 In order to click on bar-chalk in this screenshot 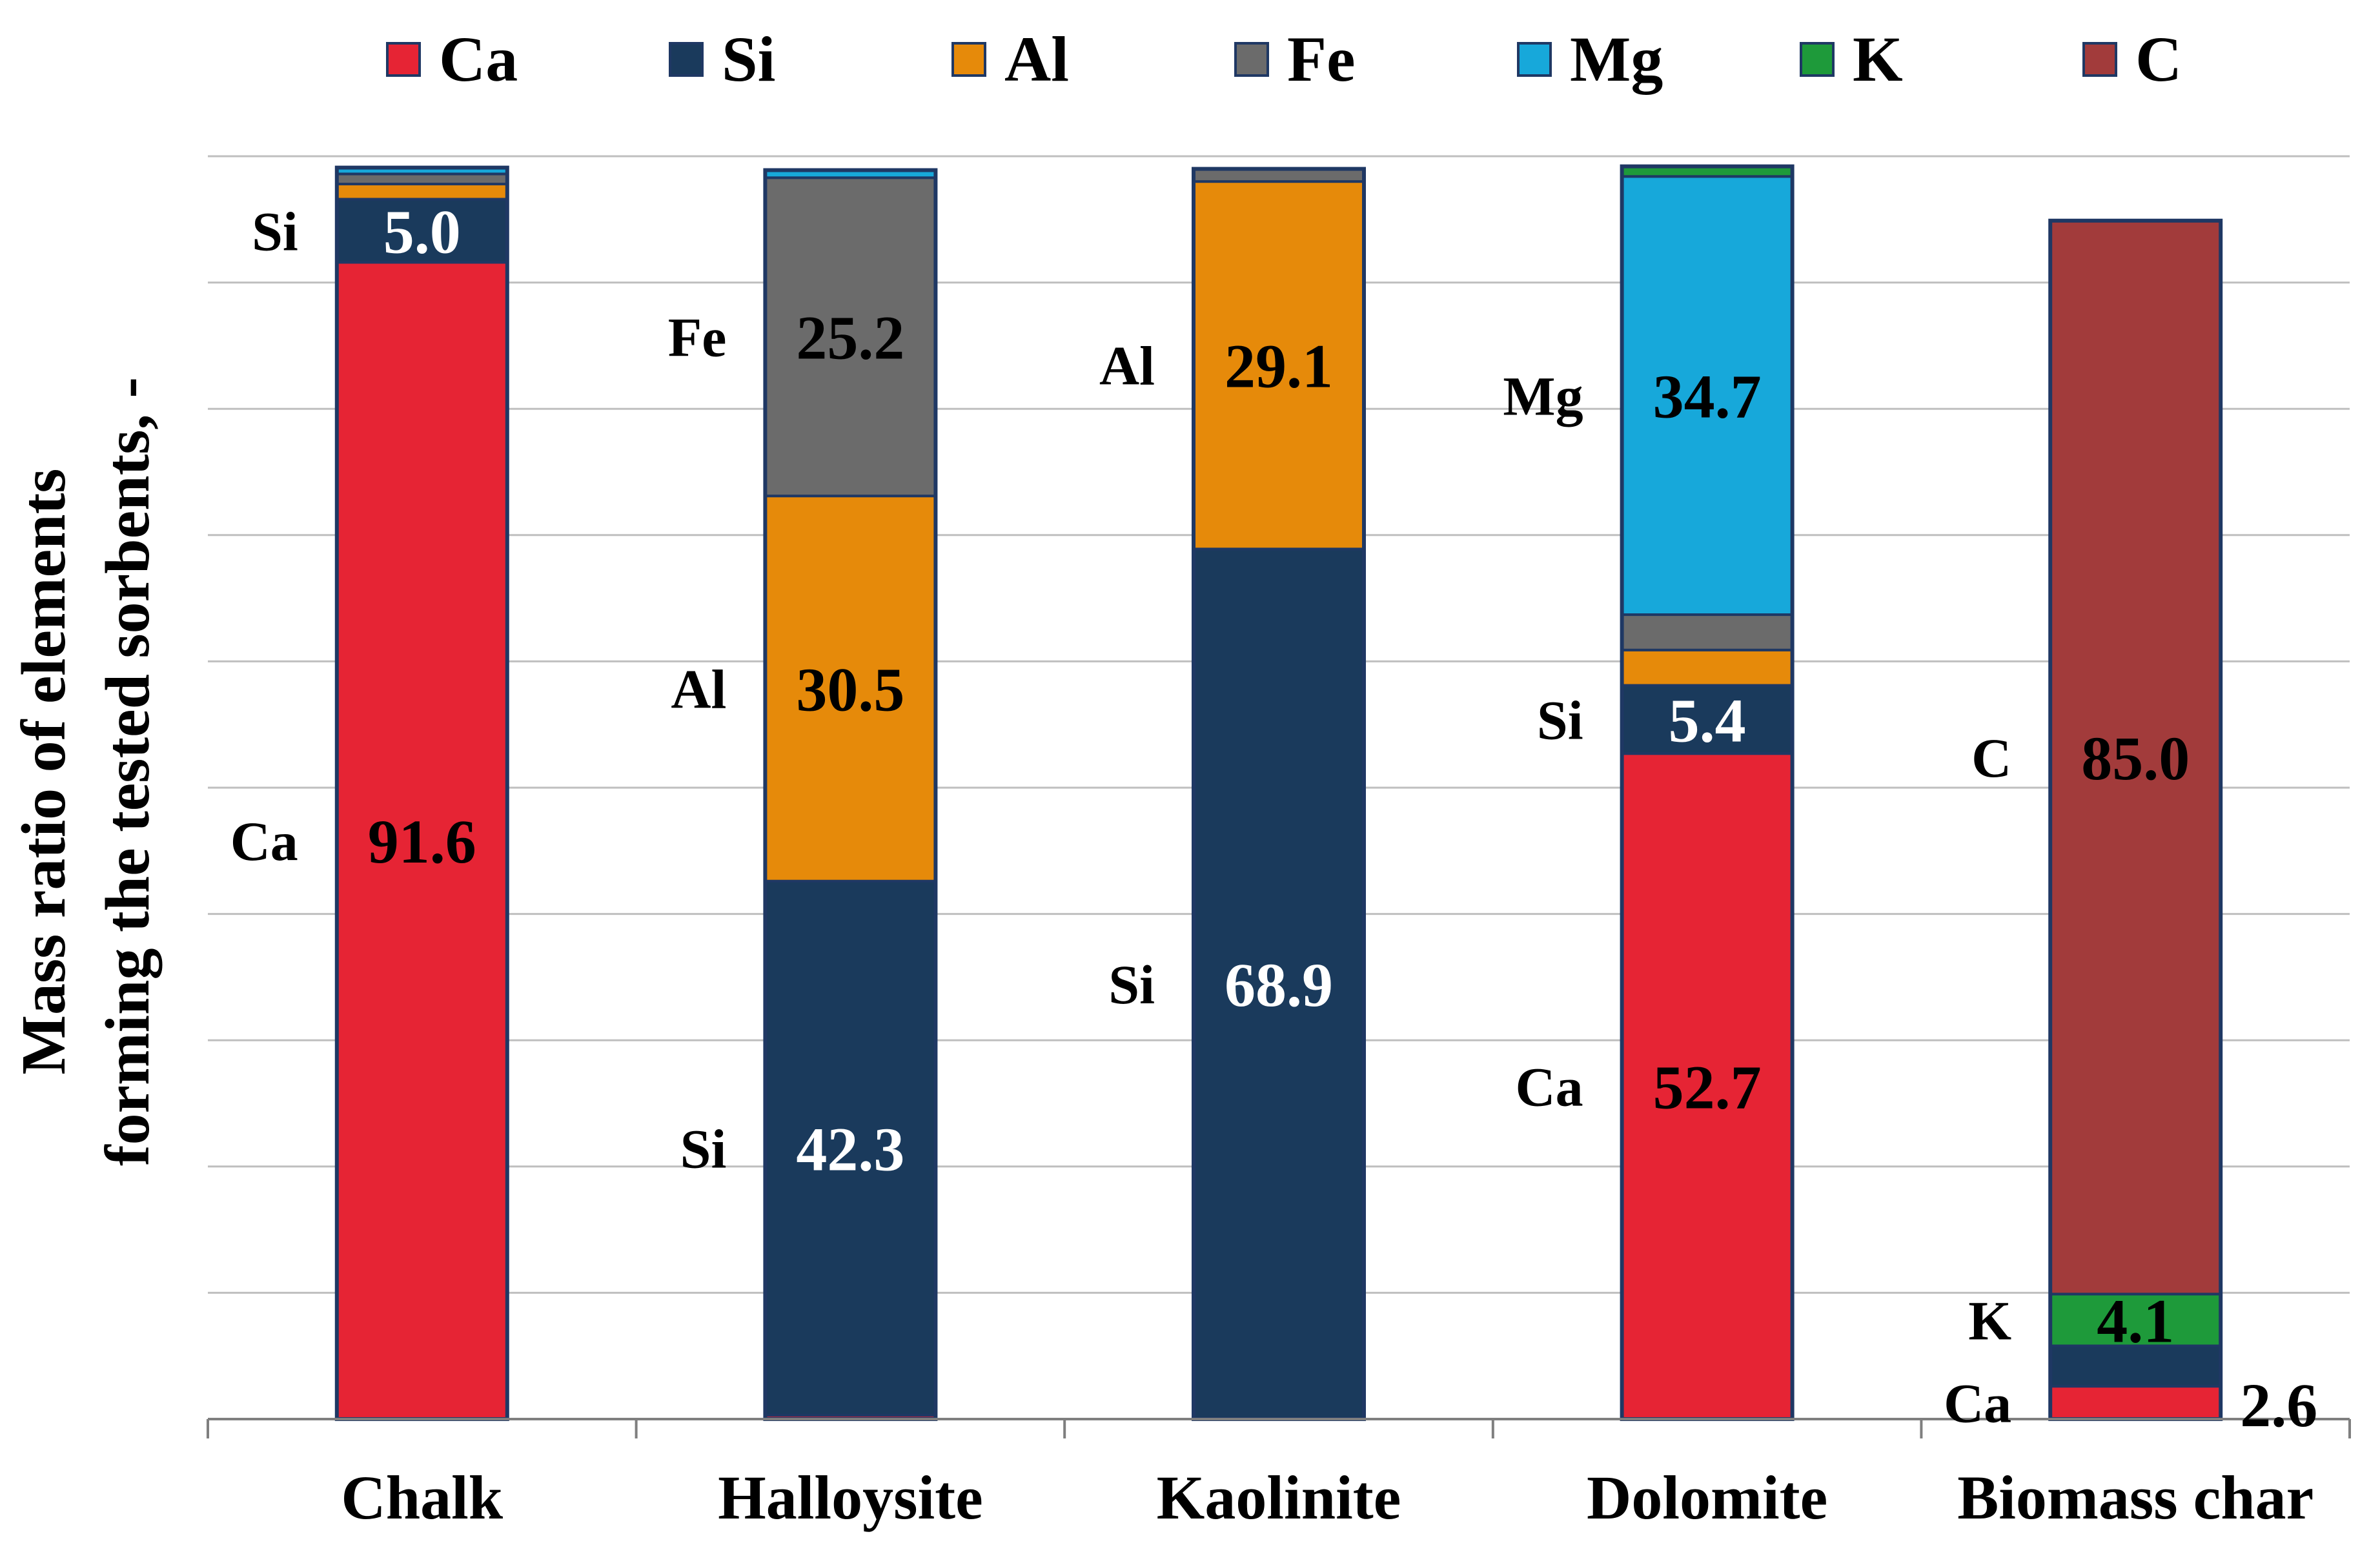, I will do `click(421, 793)`.